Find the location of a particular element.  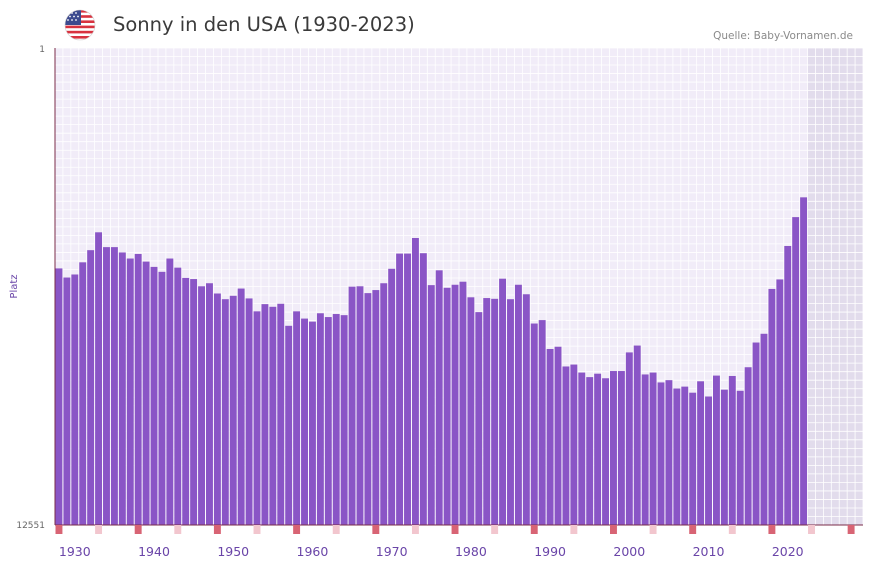

chart-title: Sonny in den USA (1930-2023) is located at coordinates (264, 24).